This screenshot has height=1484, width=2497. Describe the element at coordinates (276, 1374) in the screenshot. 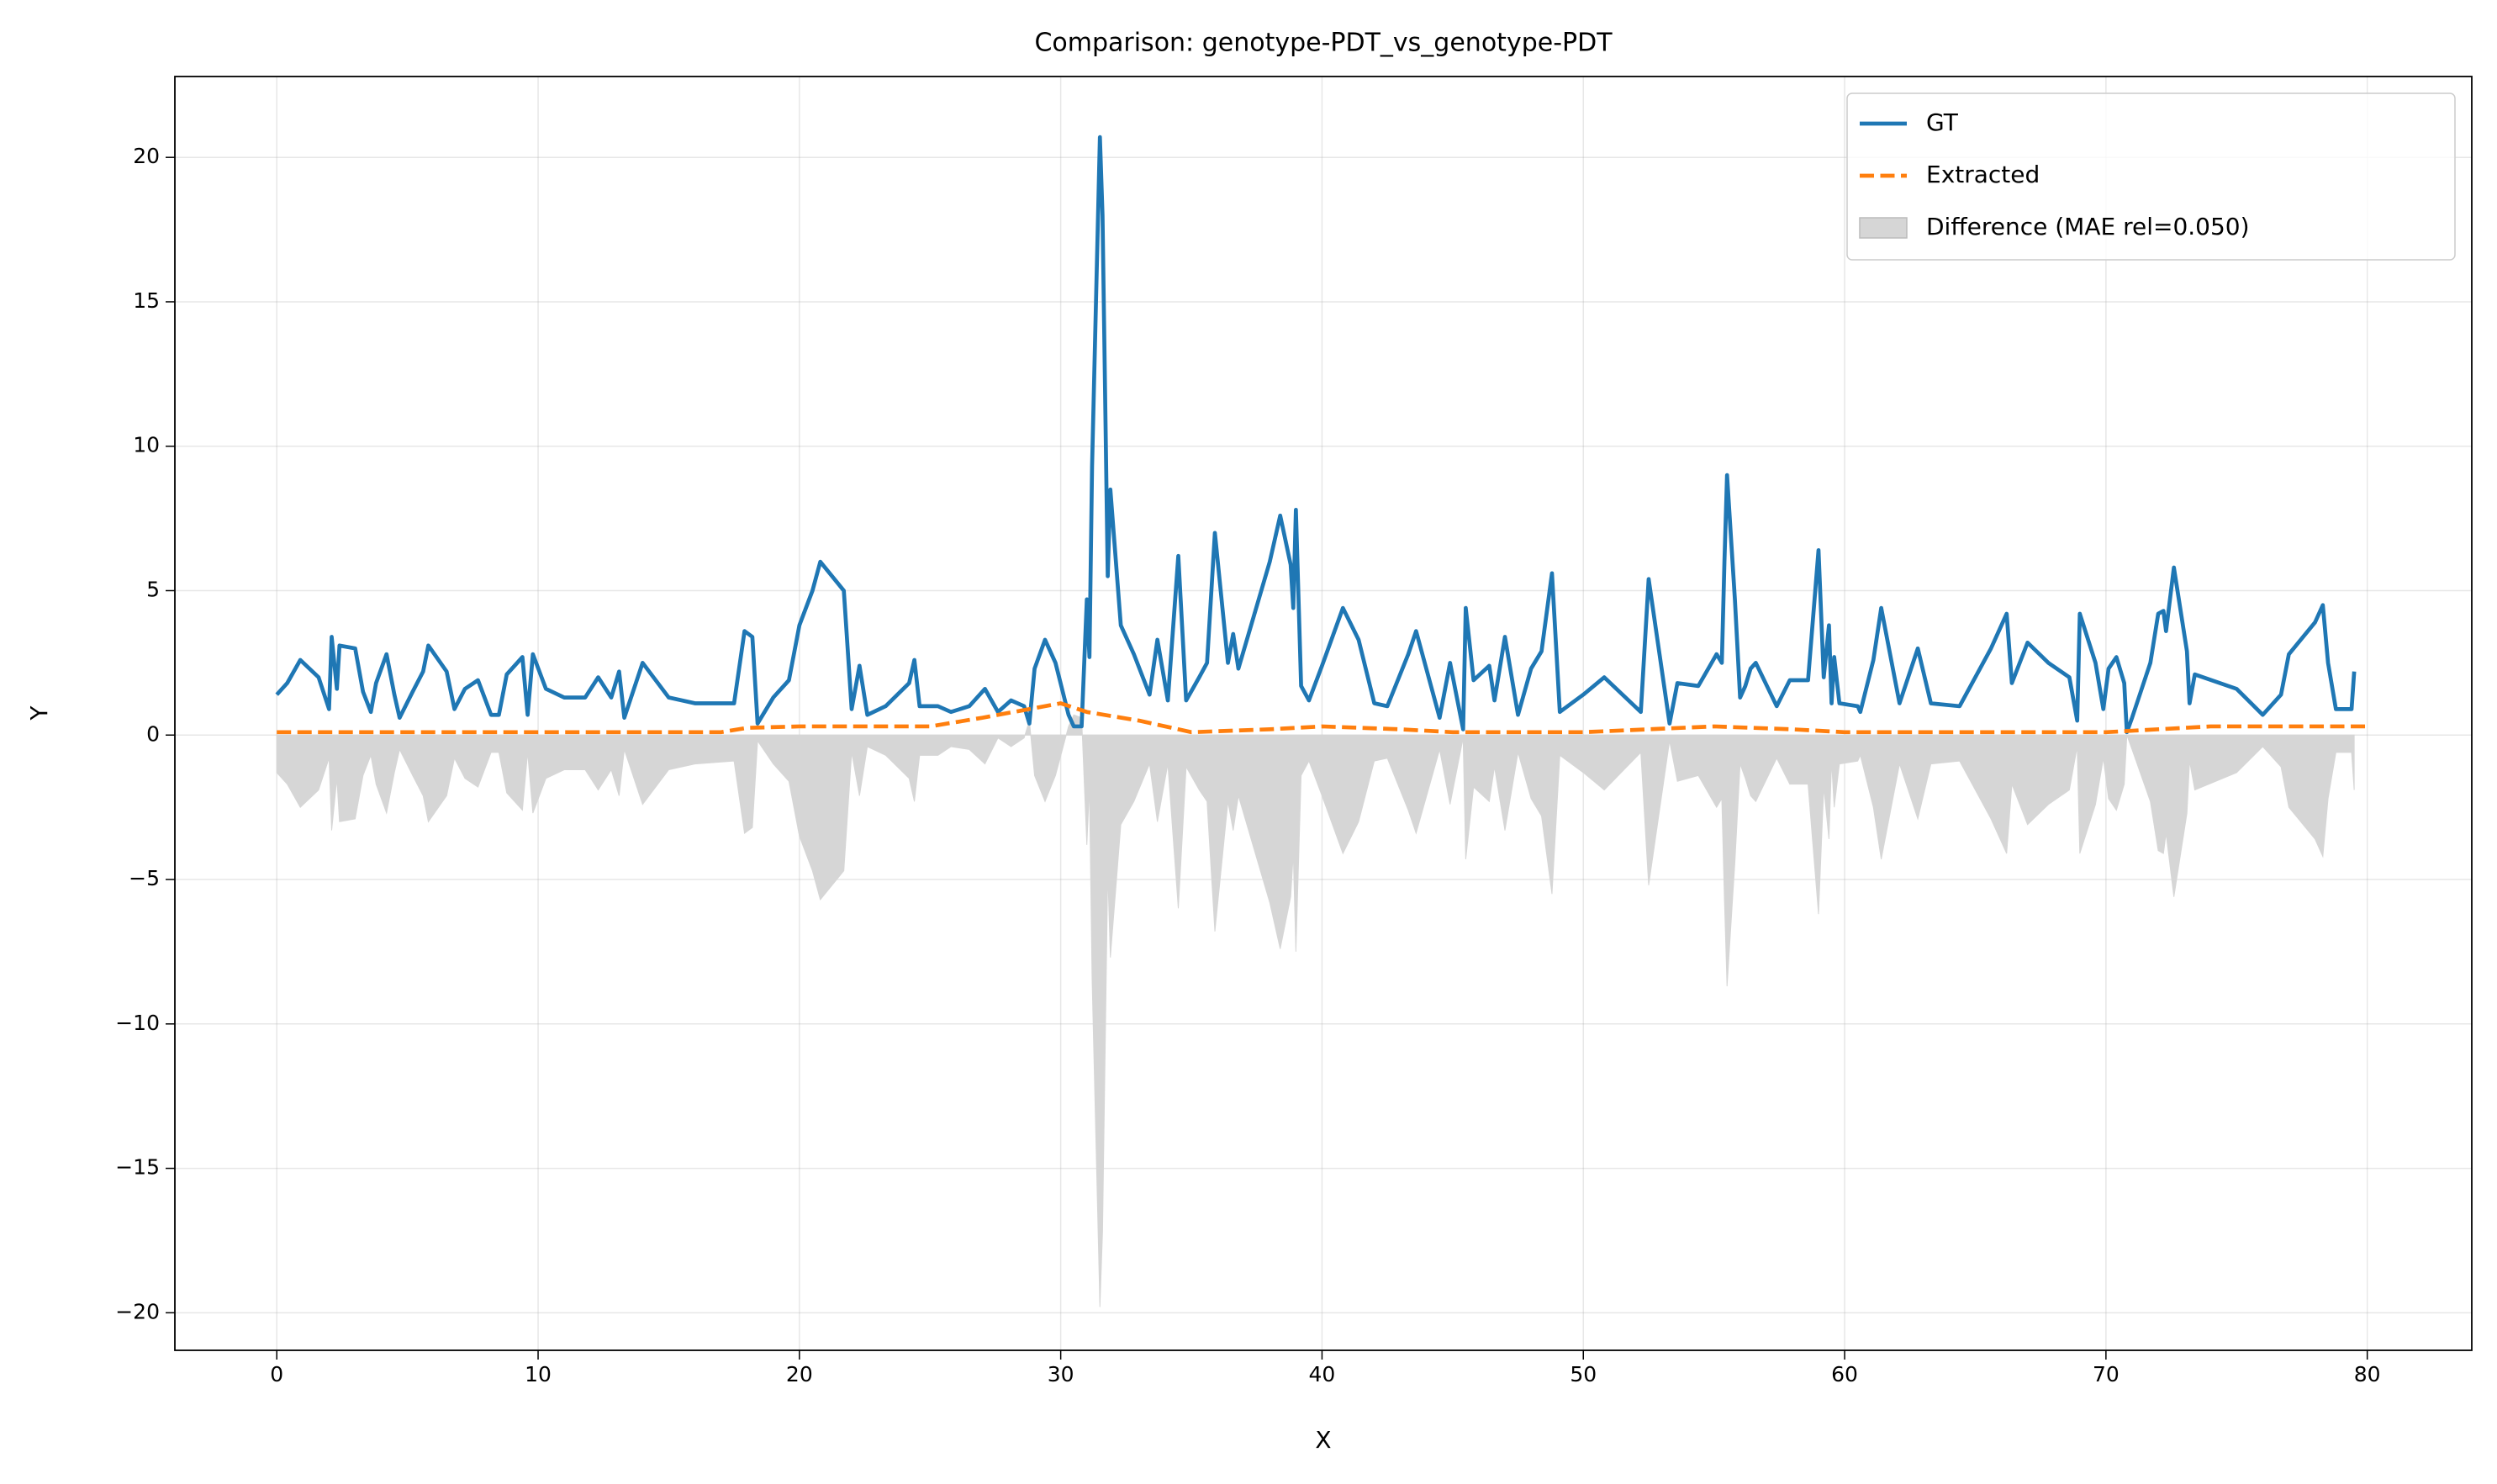

I see `x-tick-label: 0` at that location.